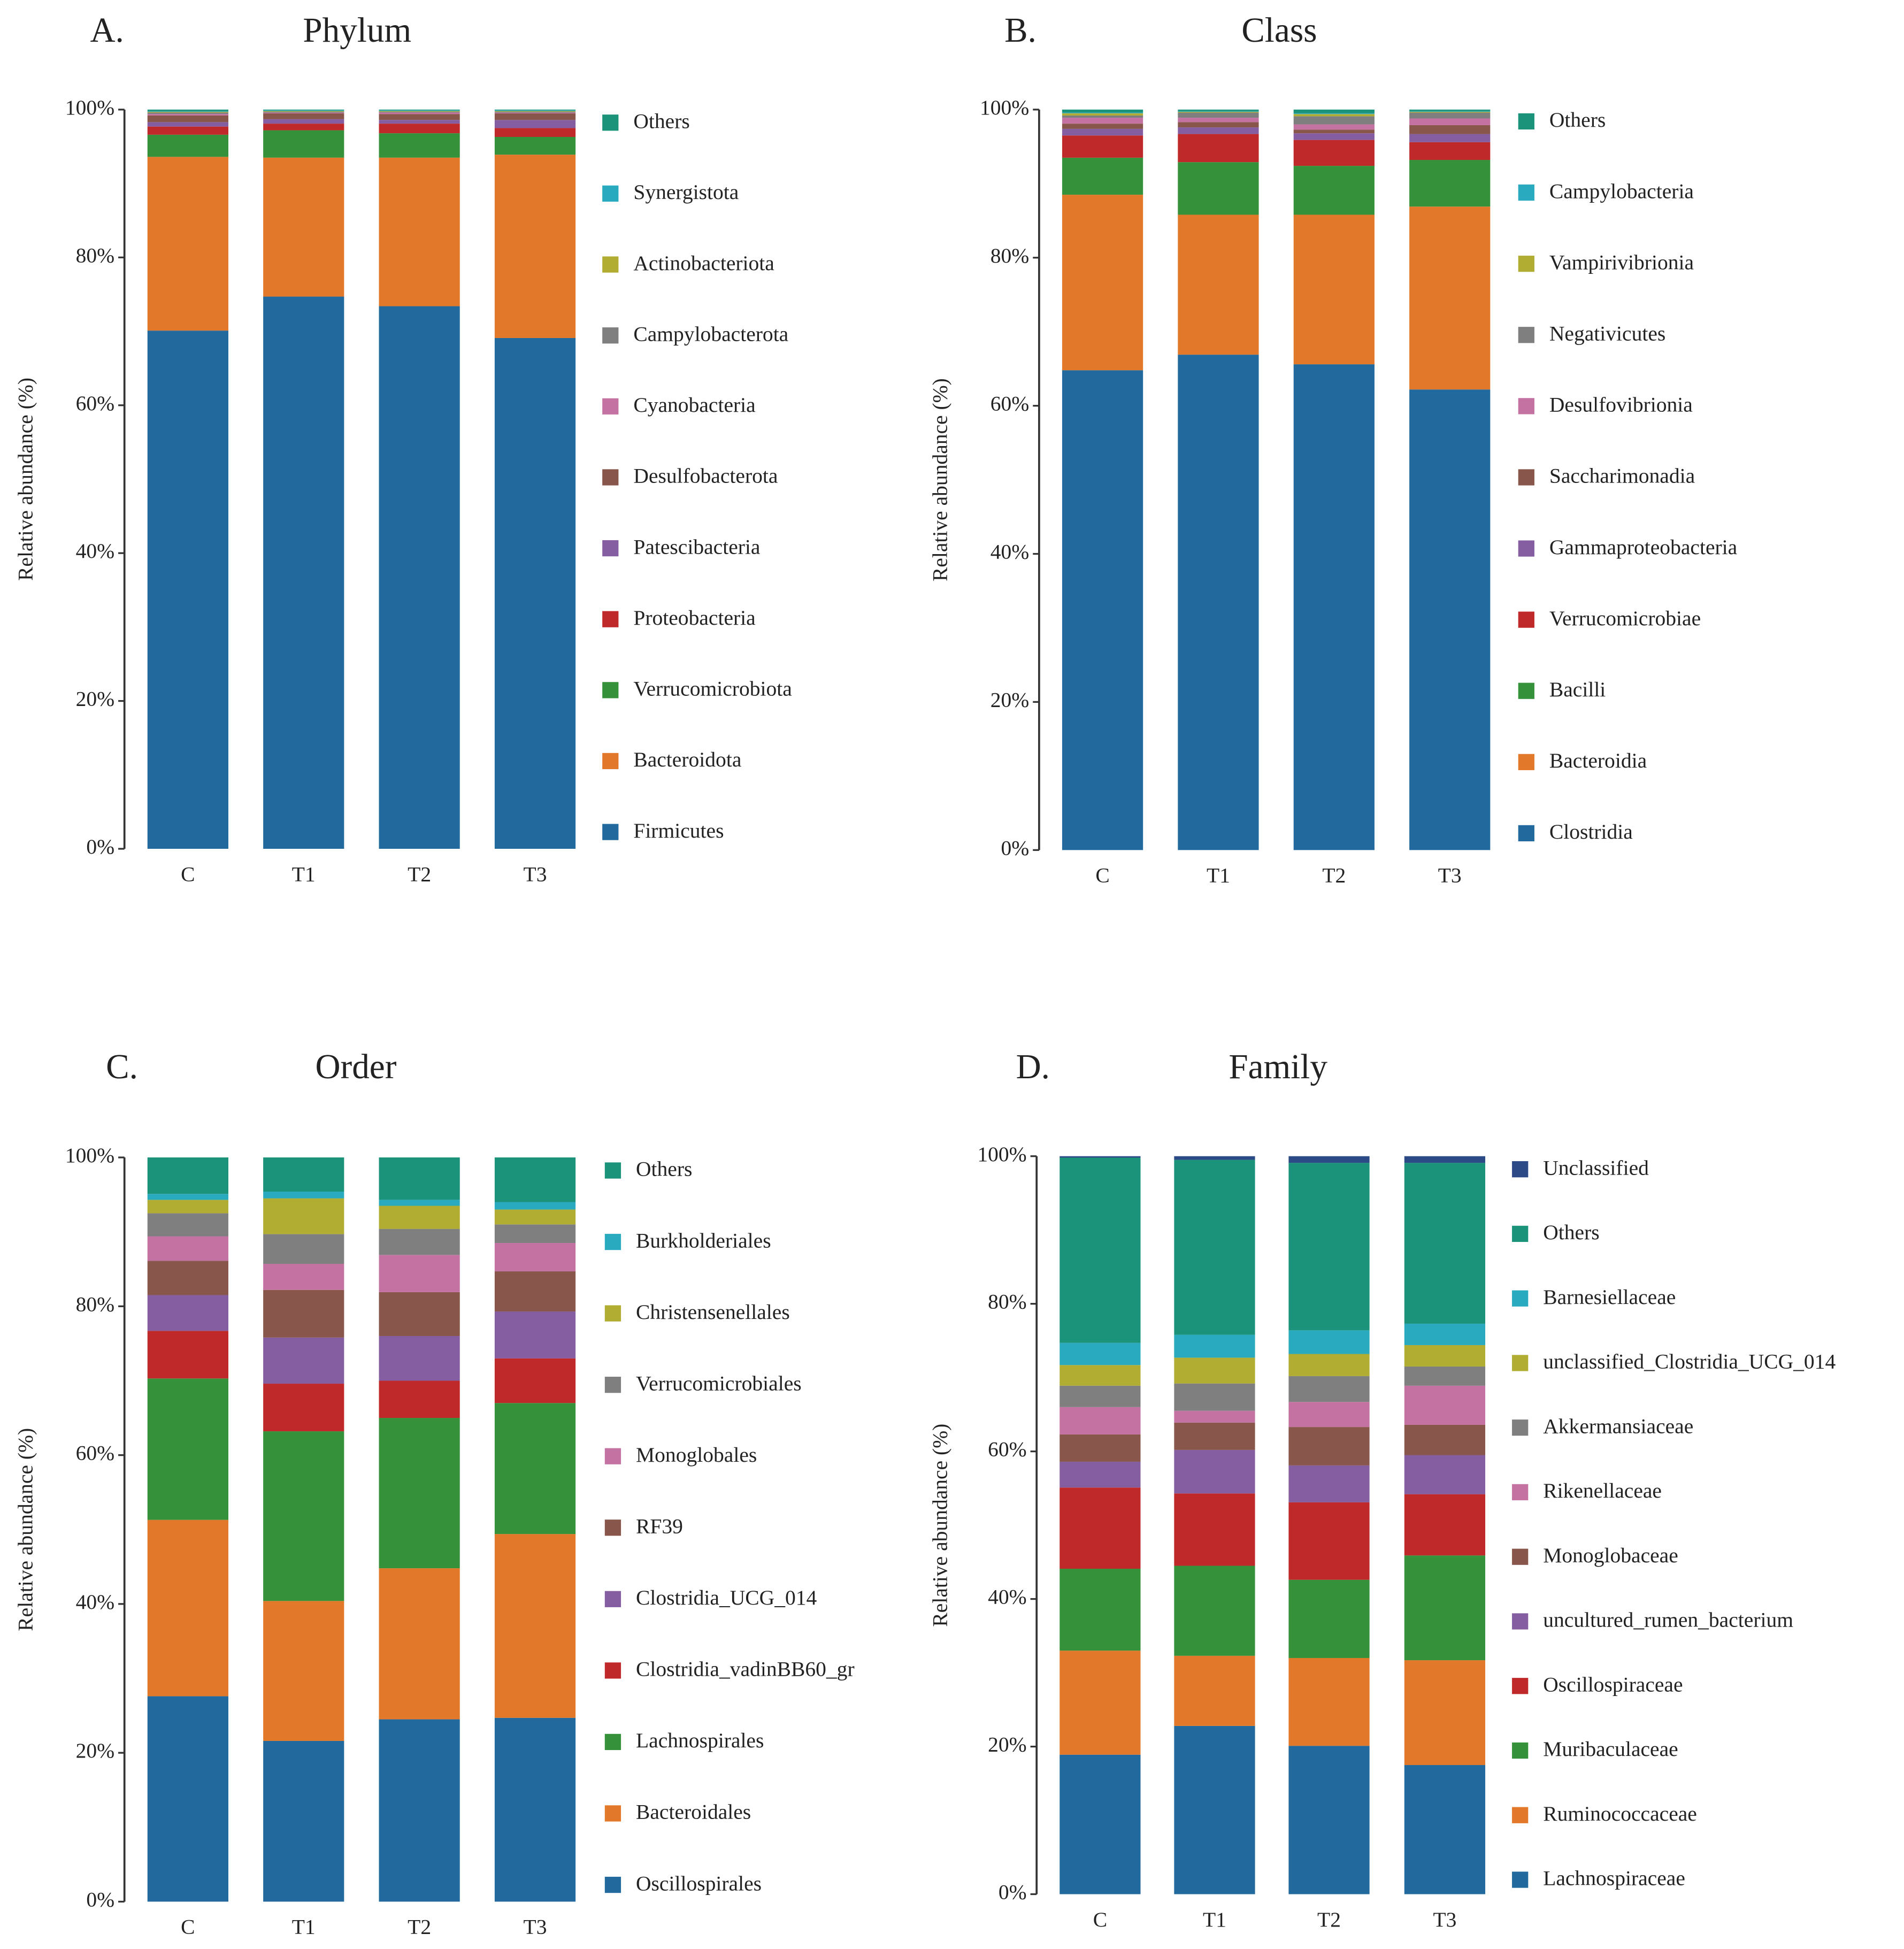  I want to click on bar-segment-t1-muribaculaceae, so click(1214, 1611).